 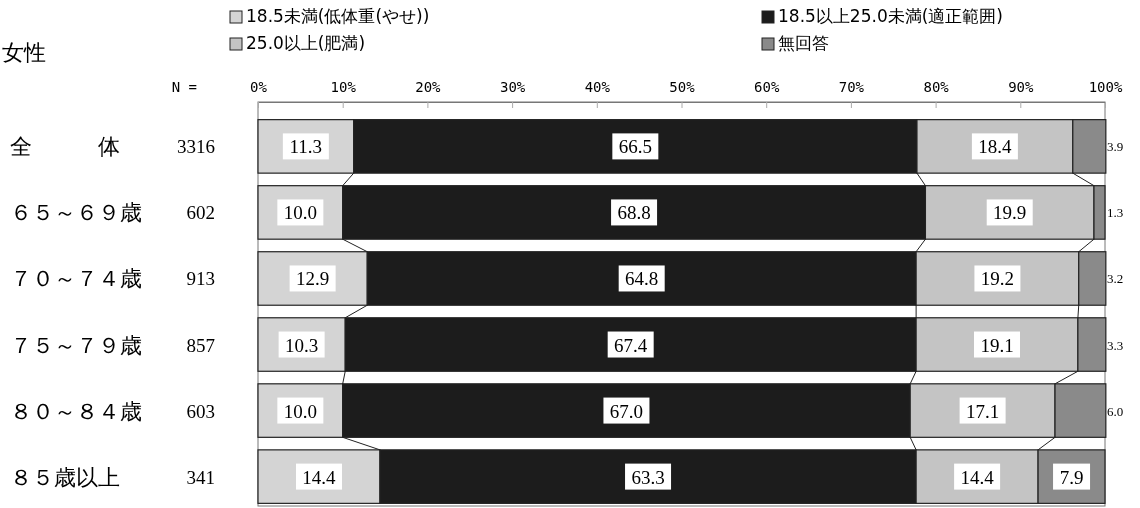 I want to click on x-tick-label: 10%, so click(x=343, y=87).